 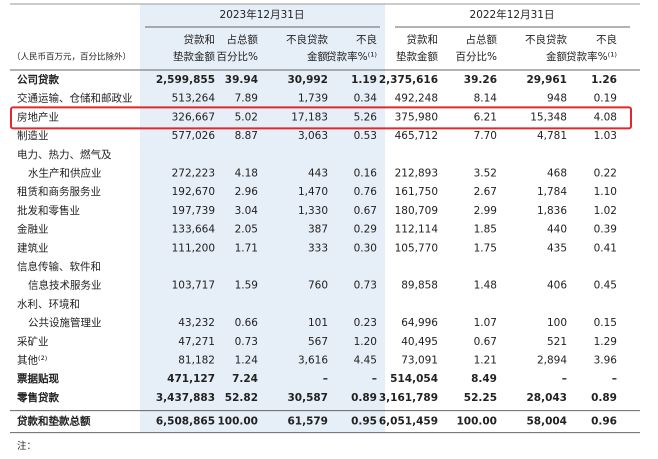 What do you see at coordinates (64, 154) in the screenshot?
I see `row-label: 电力、热力、燃气及` at bounding box center [64, 154].